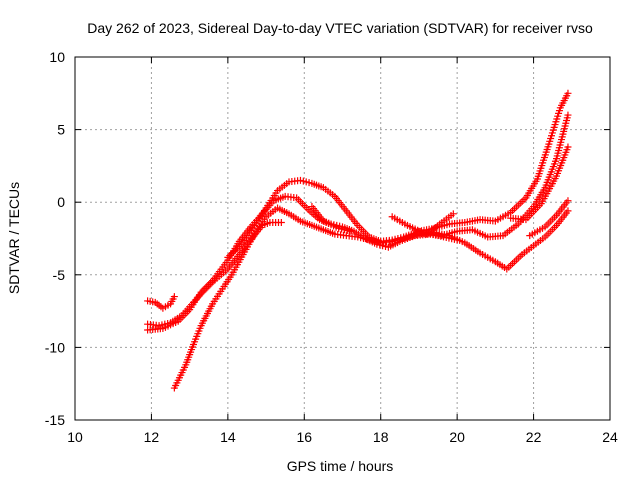 This screenshot has height=480, width=640. I want to click on y-tick-label: 10, so click(57, 57).